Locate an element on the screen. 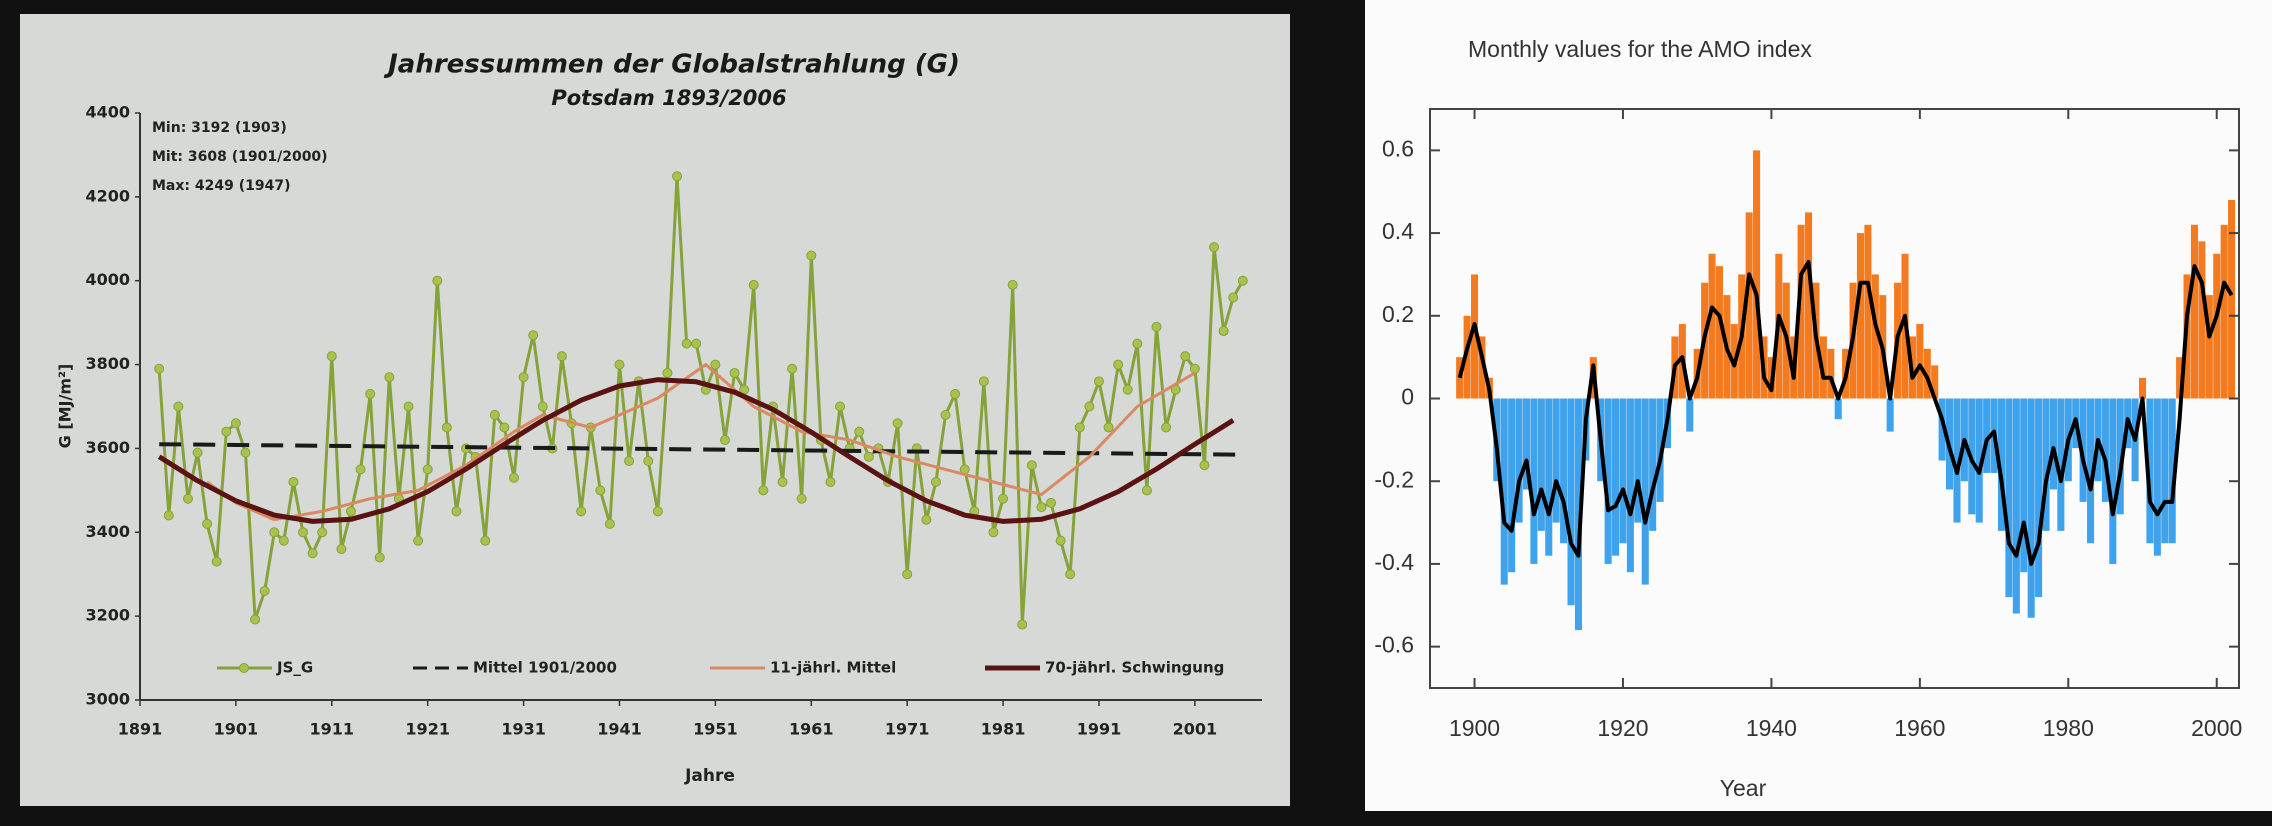  y-tick-label: 4200 is located at coordinates (107, 195).